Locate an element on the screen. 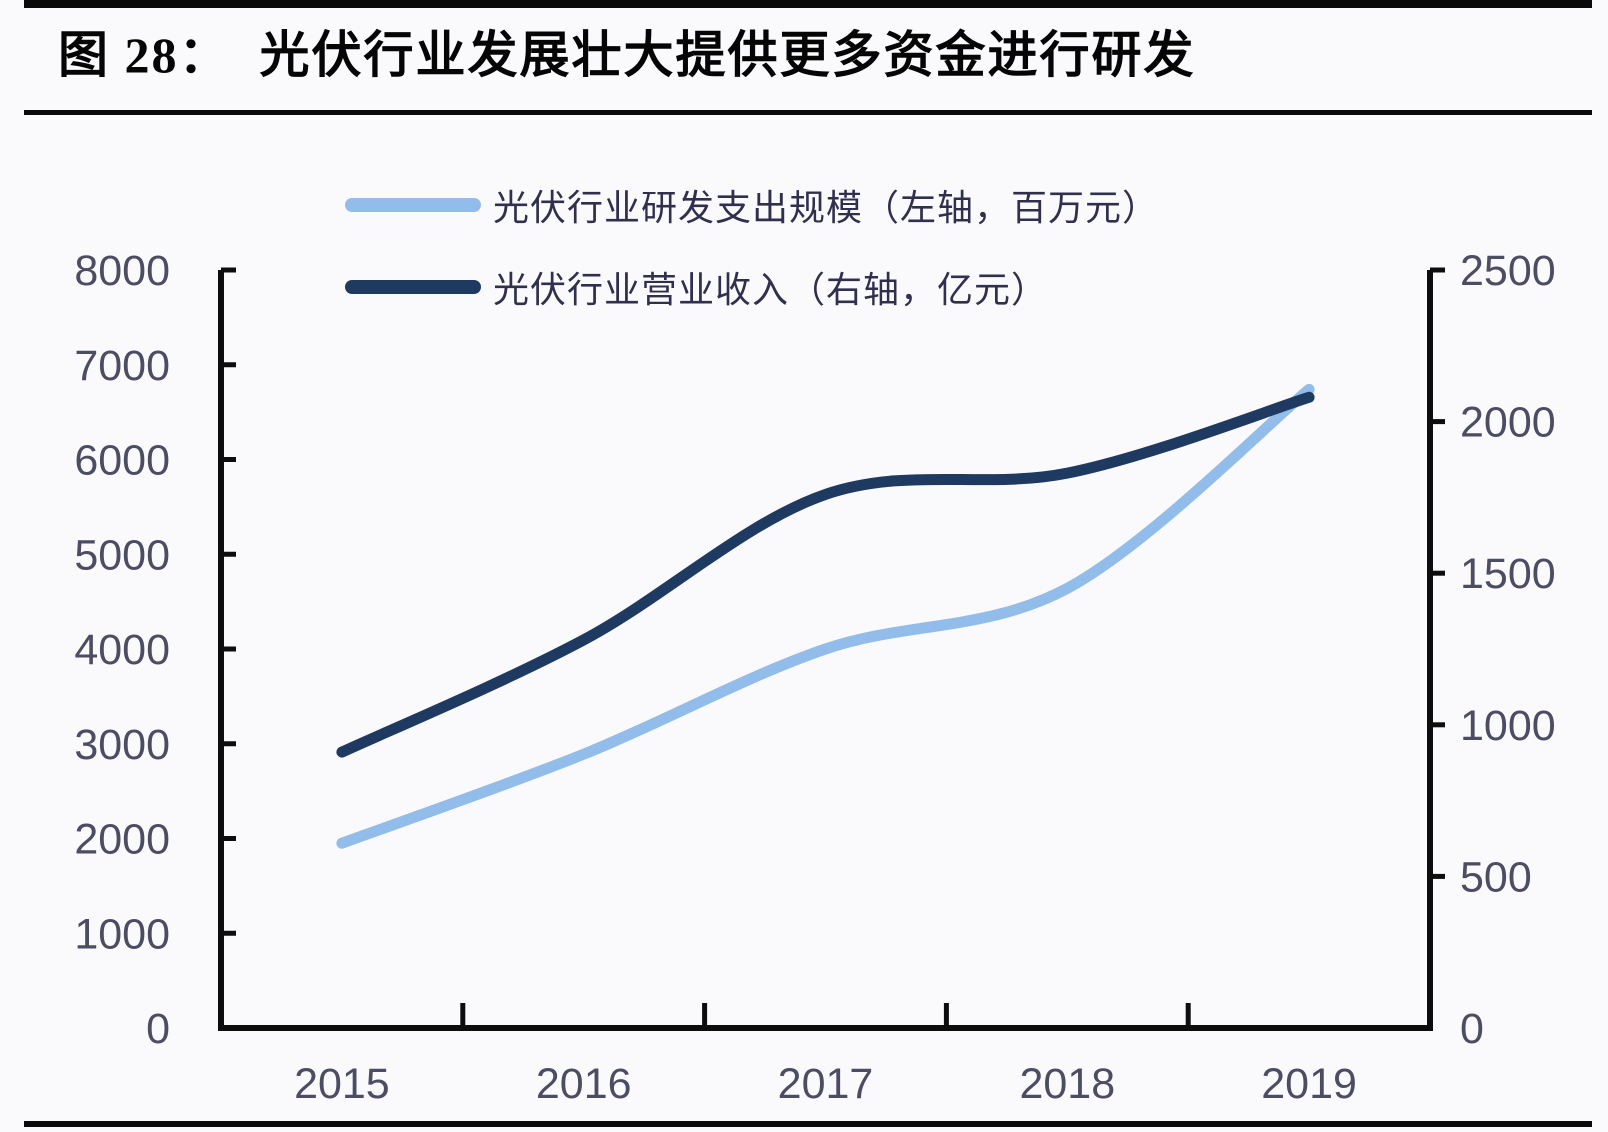 This screenshot has width=1608, height=1132. left-axis-tick-label: 2000 is located at coordinates (122, 840).